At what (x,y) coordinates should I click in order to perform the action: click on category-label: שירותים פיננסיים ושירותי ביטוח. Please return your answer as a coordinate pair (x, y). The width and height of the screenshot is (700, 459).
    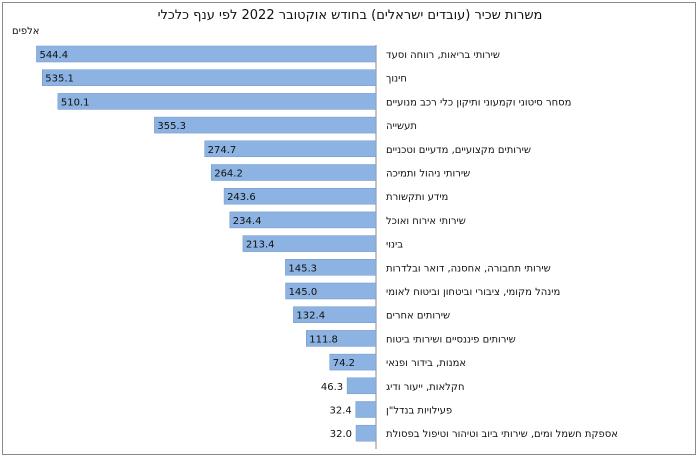
    Looking at the image, I should click on (451, 339).